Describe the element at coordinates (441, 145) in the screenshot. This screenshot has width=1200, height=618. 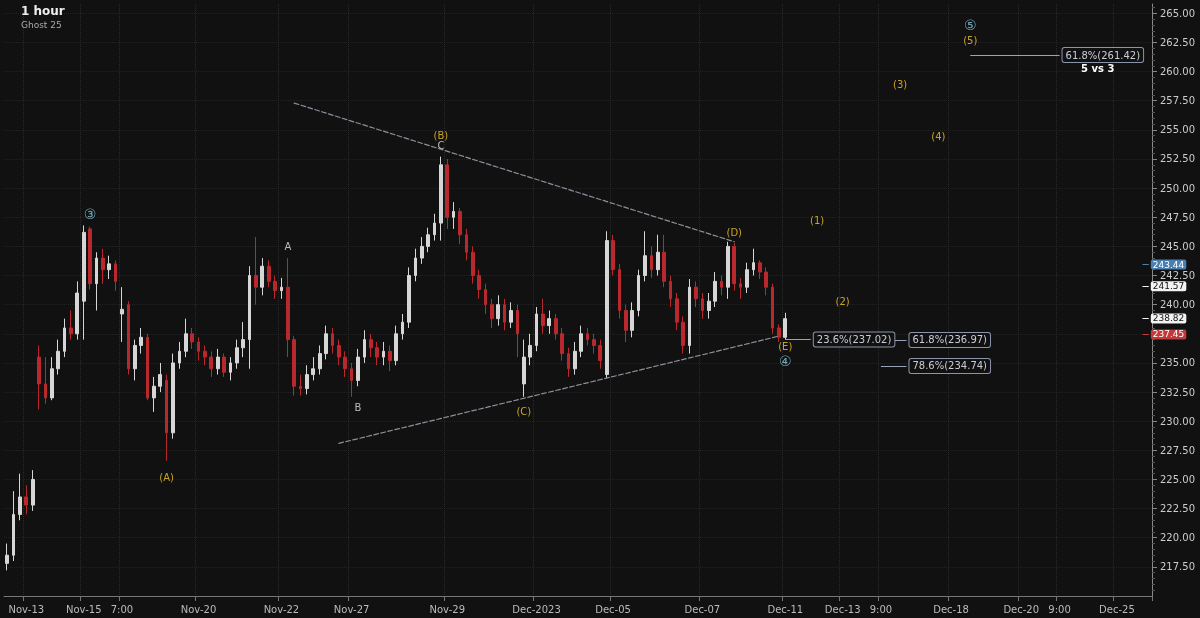
I see `annotation: C` at that location.